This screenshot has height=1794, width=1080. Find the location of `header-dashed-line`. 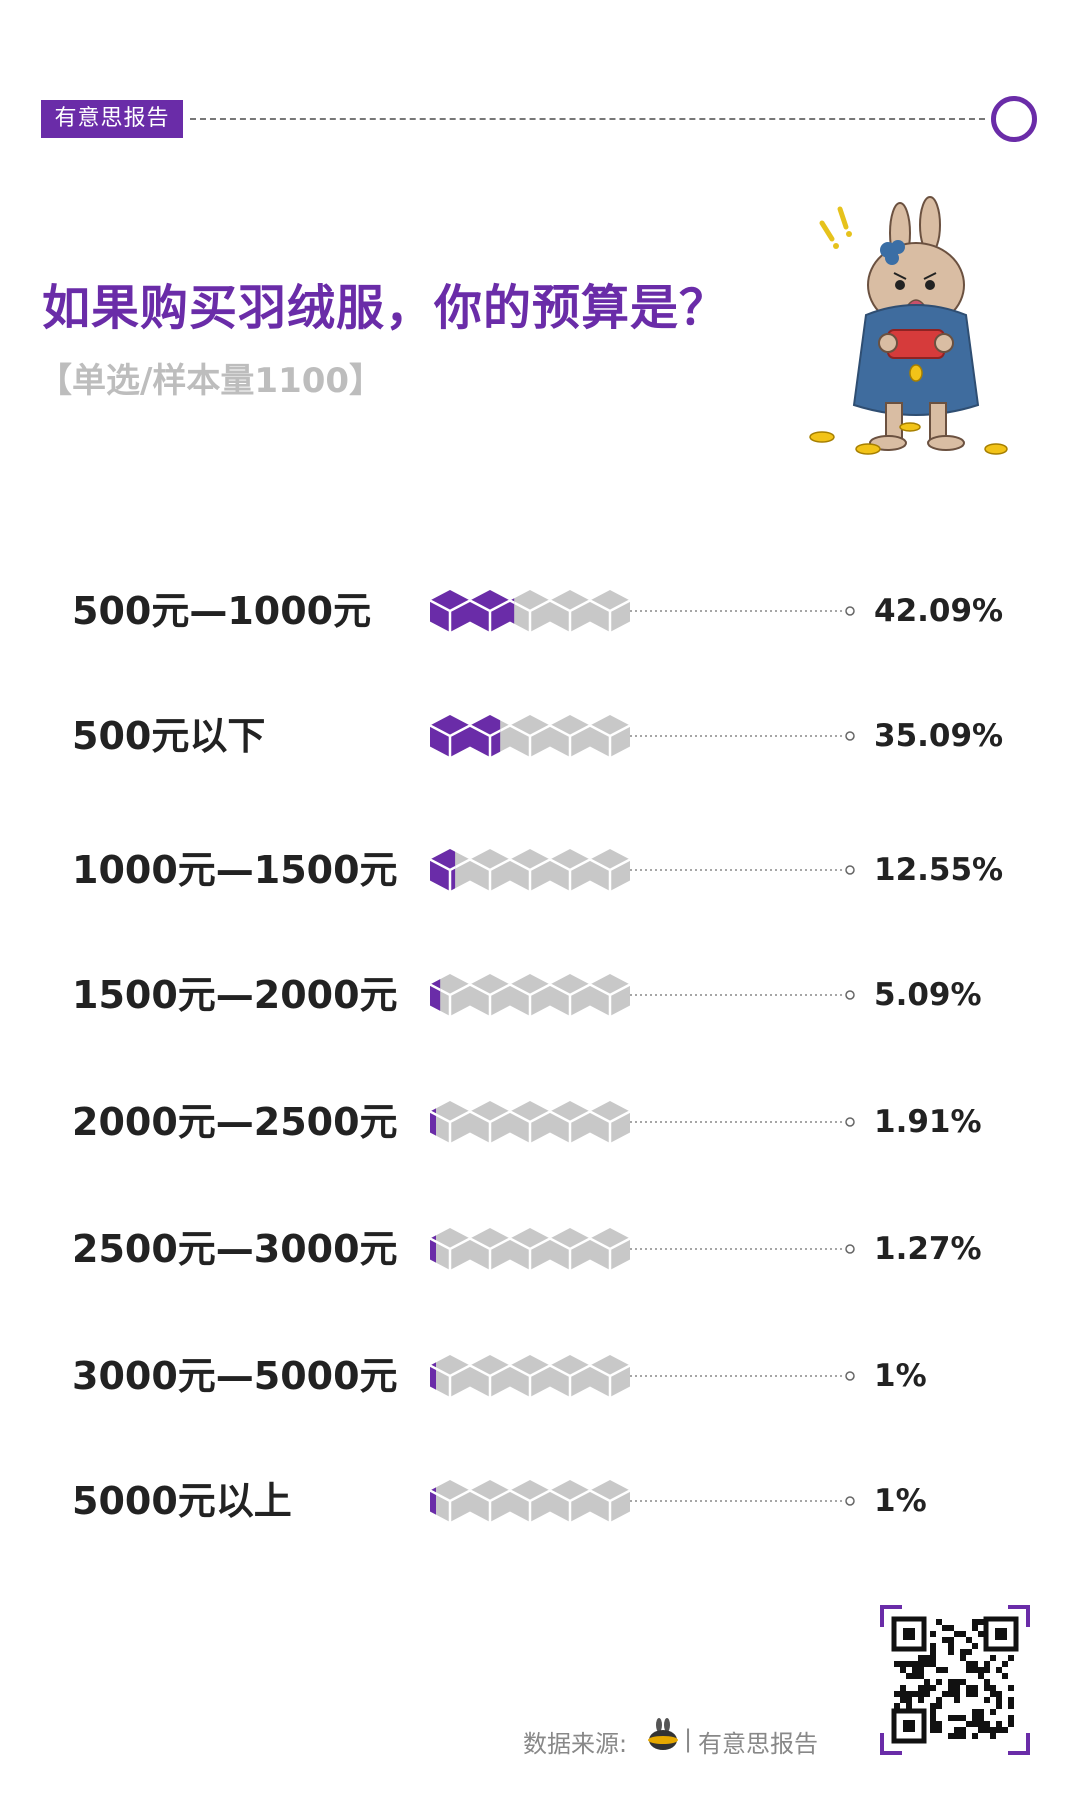

header-dashed-line is located at coordinates (587, 119).